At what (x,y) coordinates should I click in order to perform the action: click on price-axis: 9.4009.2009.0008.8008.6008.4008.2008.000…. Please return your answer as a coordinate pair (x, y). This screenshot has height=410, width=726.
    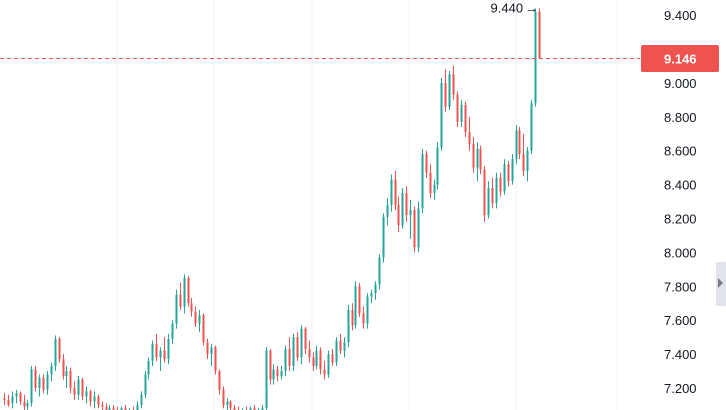
    Looking at the image, I should click on (680, 202).